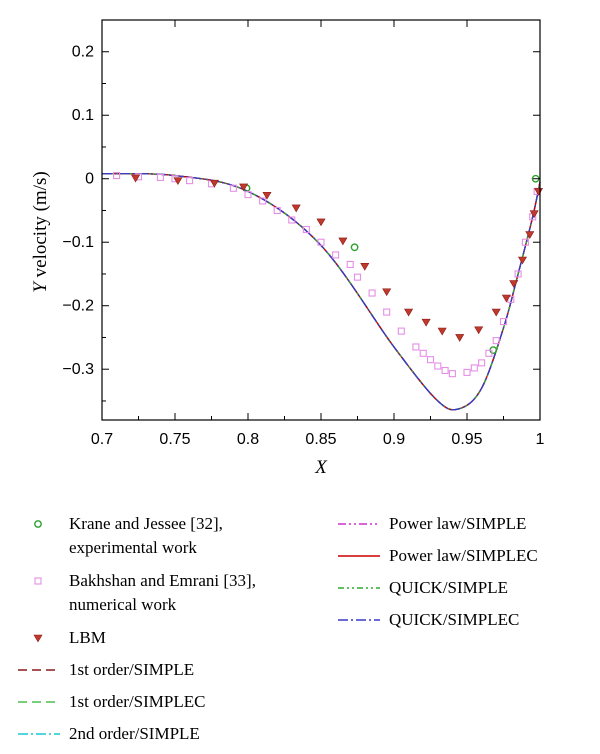 Image resolution: width=600 pixels, height=754 pixels. Describe the element at coordinates (38, 524) in the screenshot. I see `legend-swatch-circle` at that location.